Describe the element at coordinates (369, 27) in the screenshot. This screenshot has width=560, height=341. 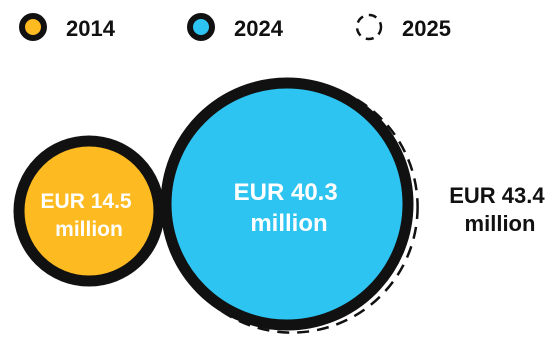
I see `legend-swatch-2025` at that location.